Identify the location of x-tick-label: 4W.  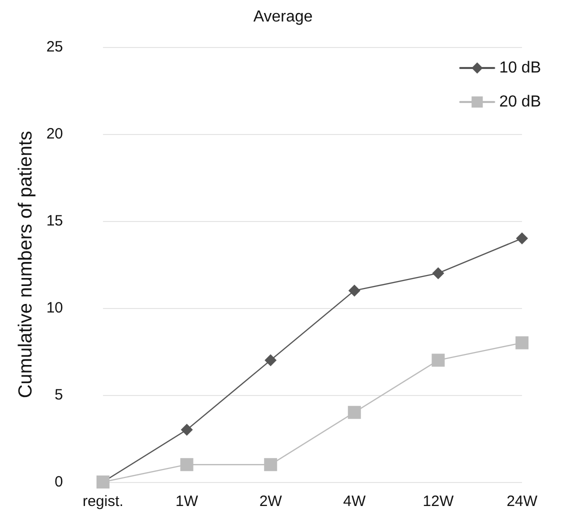
(354, 501).